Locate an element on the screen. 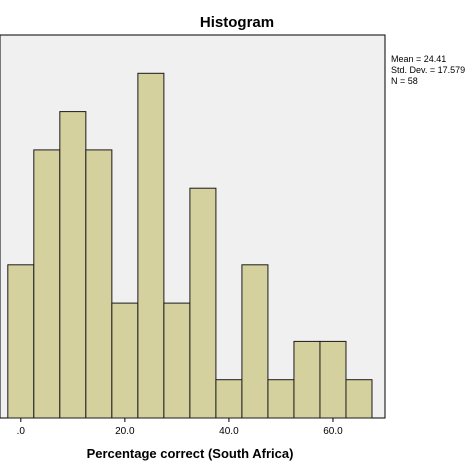  x-tick-label: 20.0 is located at coordinates (125, 431).